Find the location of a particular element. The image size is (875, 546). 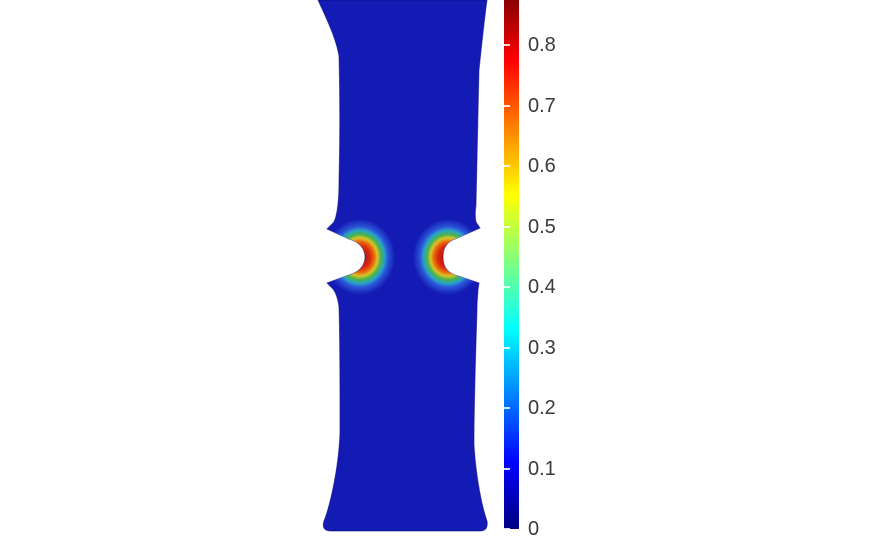

colorbar-tick-label: 0.5 is located at coordinates (542, 226).